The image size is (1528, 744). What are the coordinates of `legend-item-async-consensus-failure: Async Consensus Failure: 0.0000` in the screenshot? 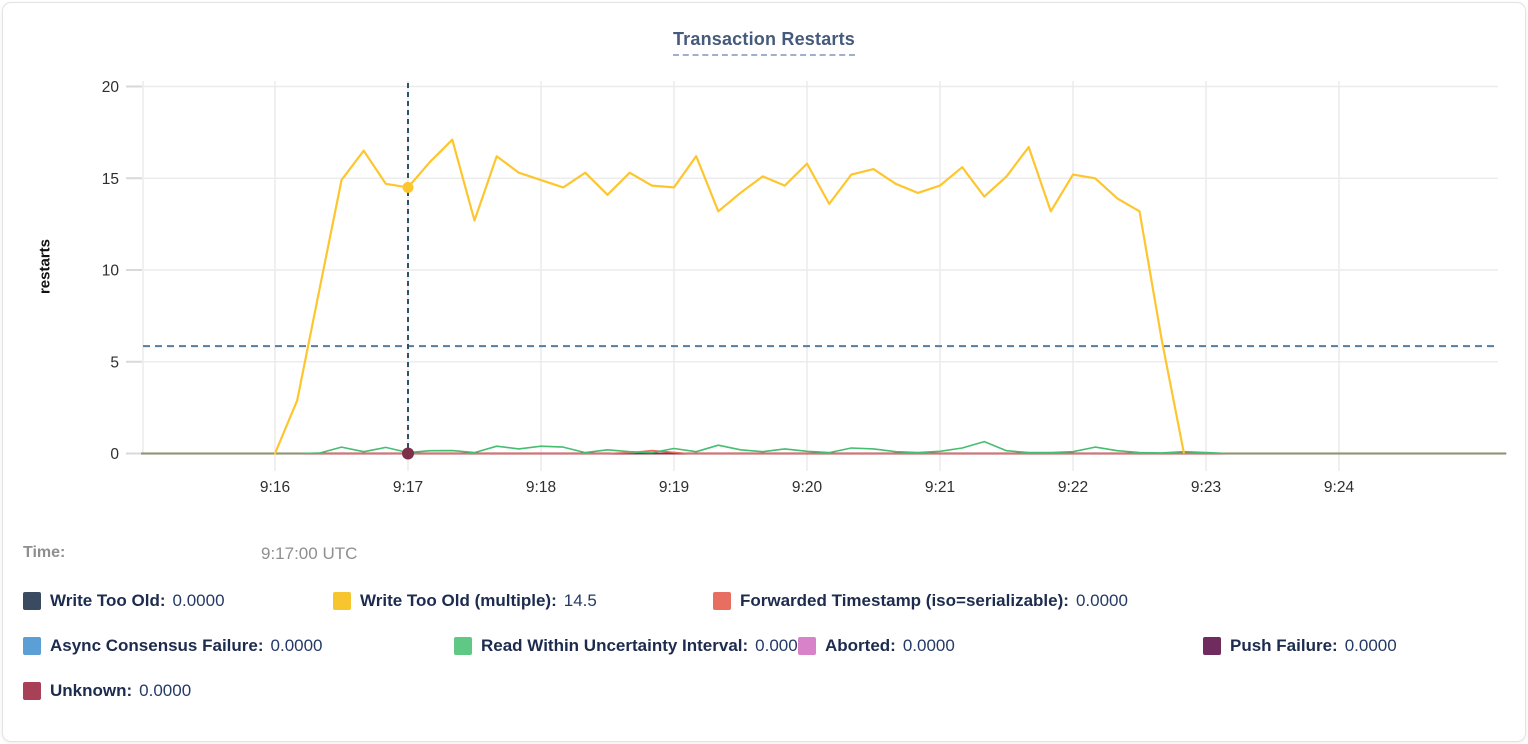 It's located at (173, 646).